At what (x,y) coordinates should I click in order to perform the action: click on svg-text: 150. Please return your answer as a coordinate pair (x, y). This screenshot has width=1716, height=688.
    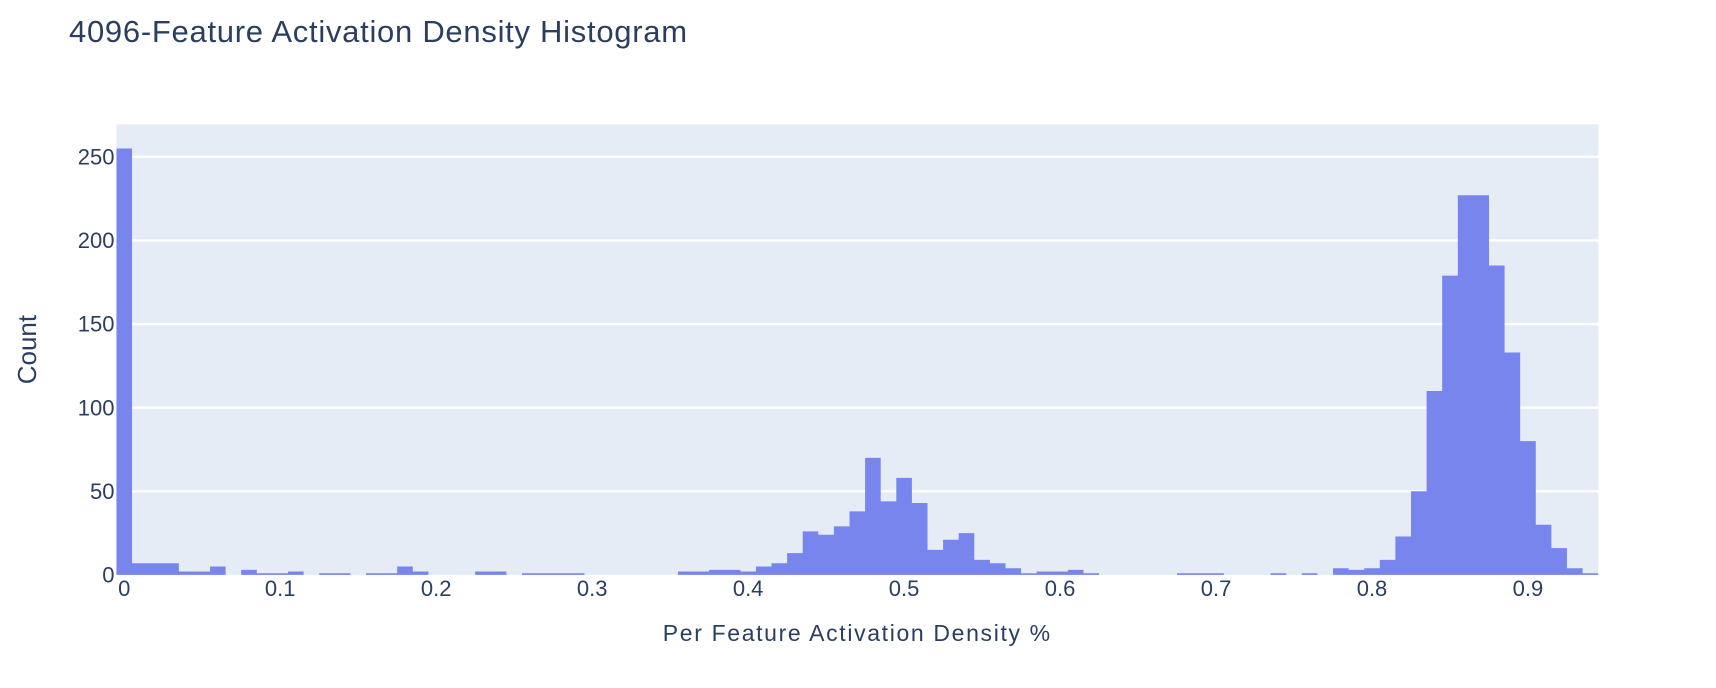
    Looking at the image, I should click on (96, 324).